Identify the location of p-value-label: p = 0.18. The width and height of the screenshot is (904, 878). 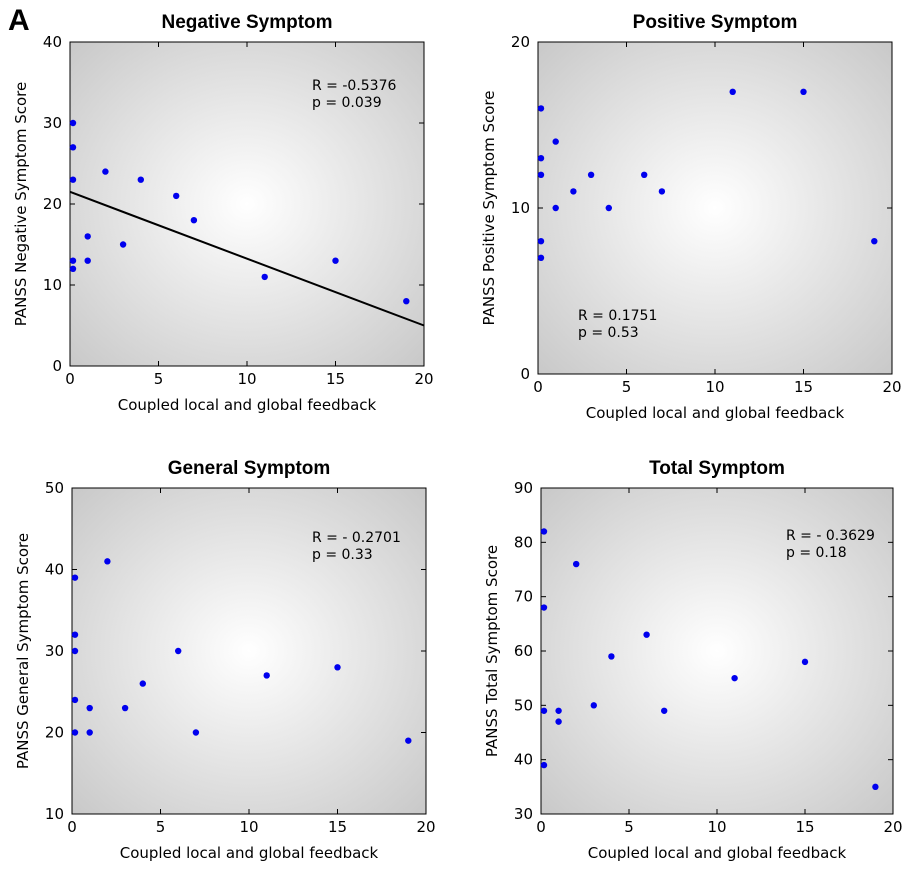
(816, 553).